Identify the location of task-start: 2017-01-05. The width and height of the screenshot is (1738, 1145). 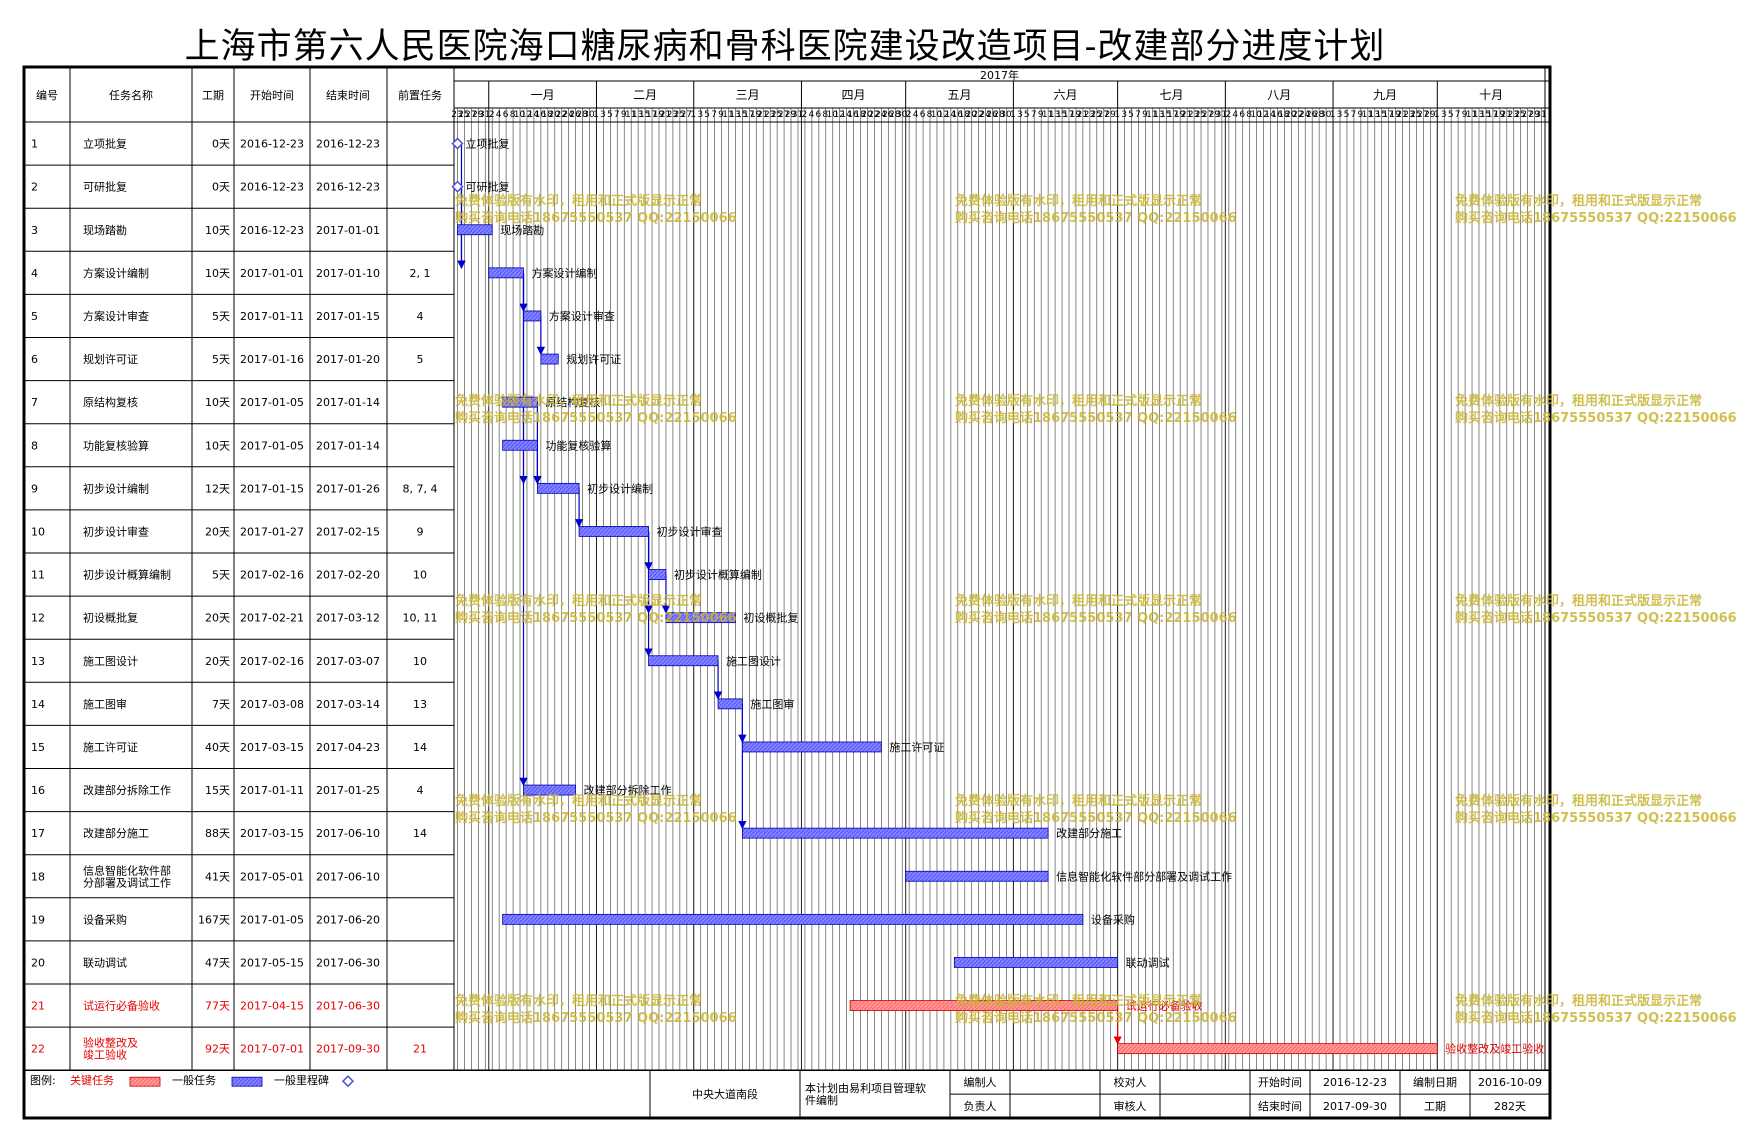
(272, 402).